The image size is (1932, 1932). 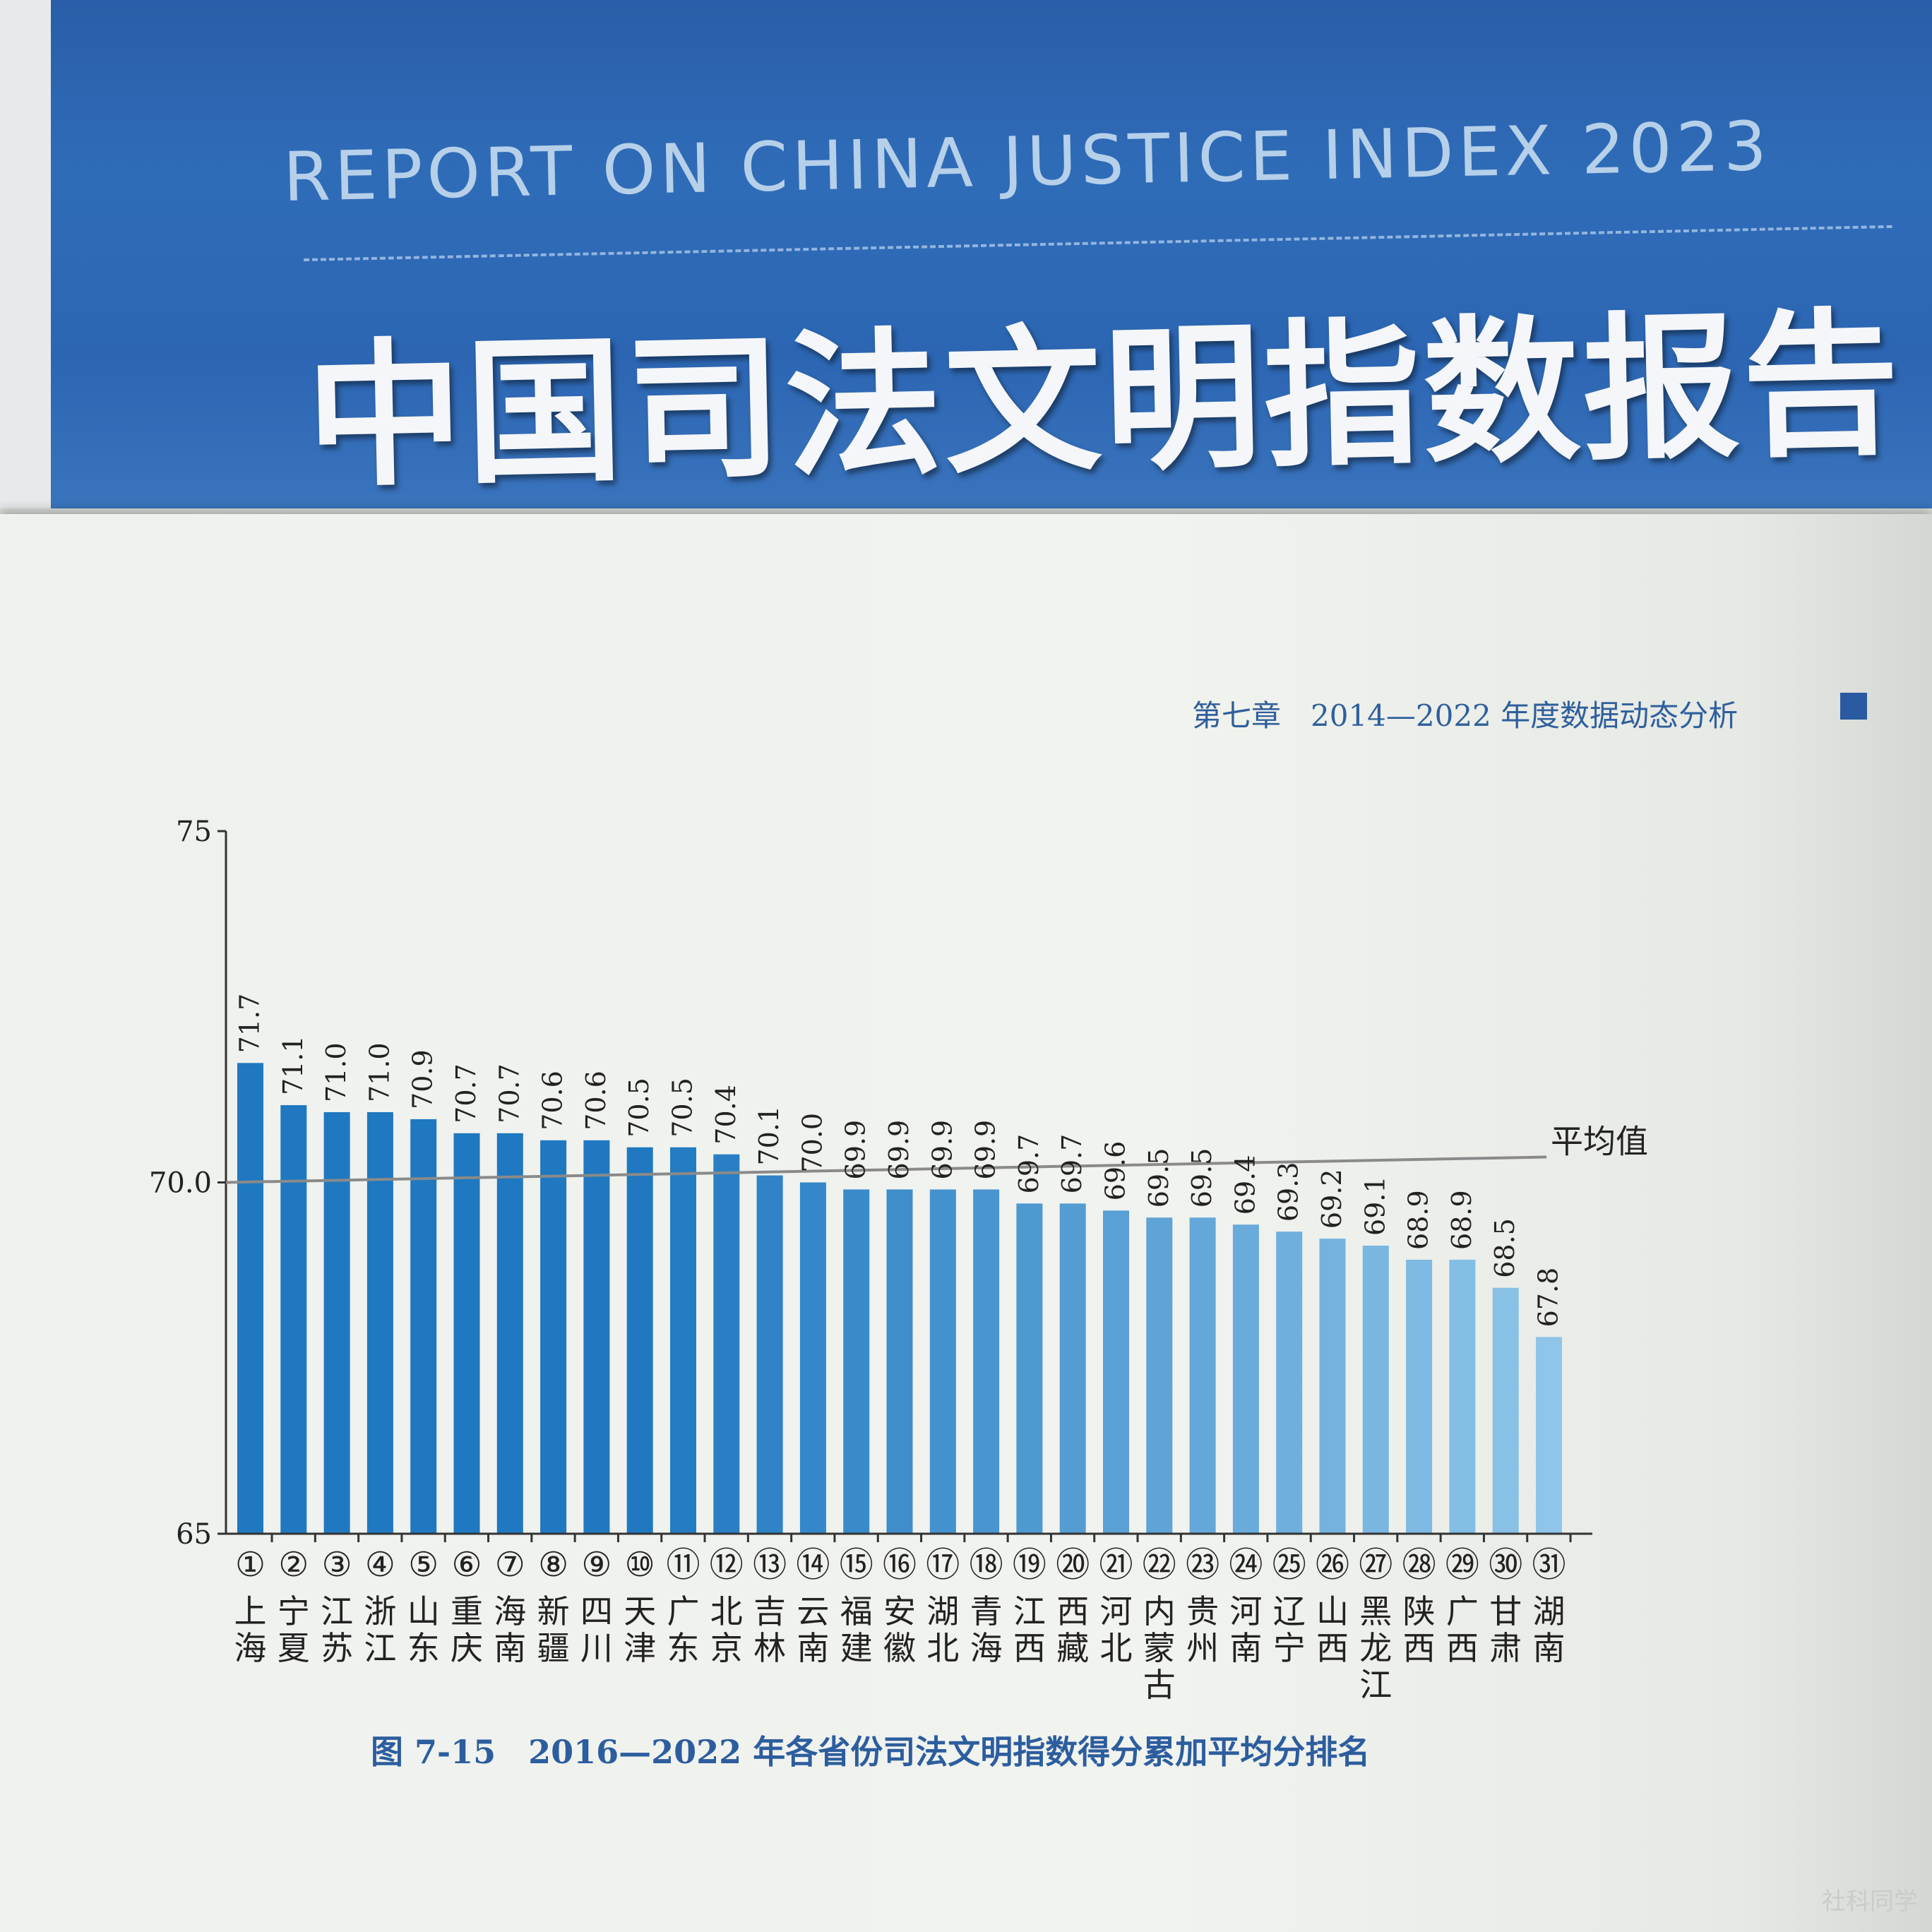 What do you see at coordinates (725, 1115) in the screenshot?
I see `data-label: 70.4` at bounding box center [725, 1115].